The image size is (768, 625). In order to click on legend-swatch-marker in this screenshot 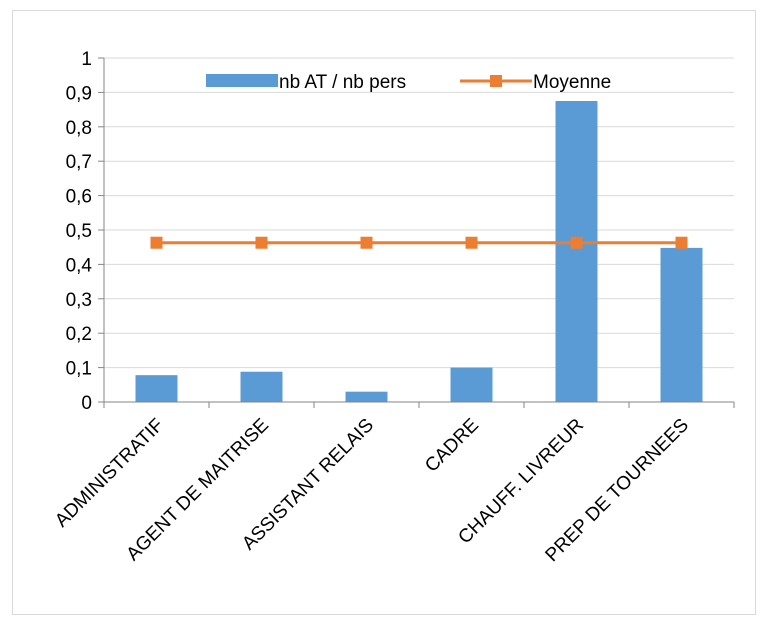, I will do `click(496, 81)`.